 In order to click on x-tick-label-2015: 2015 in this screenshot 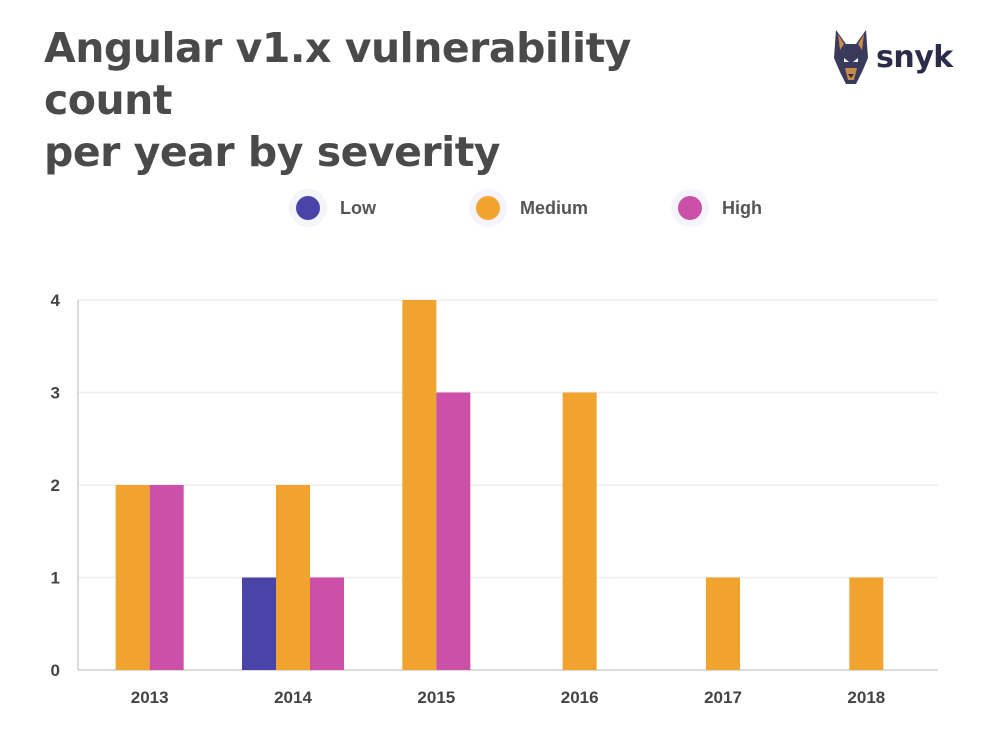, I will do `click(436, 697)`.